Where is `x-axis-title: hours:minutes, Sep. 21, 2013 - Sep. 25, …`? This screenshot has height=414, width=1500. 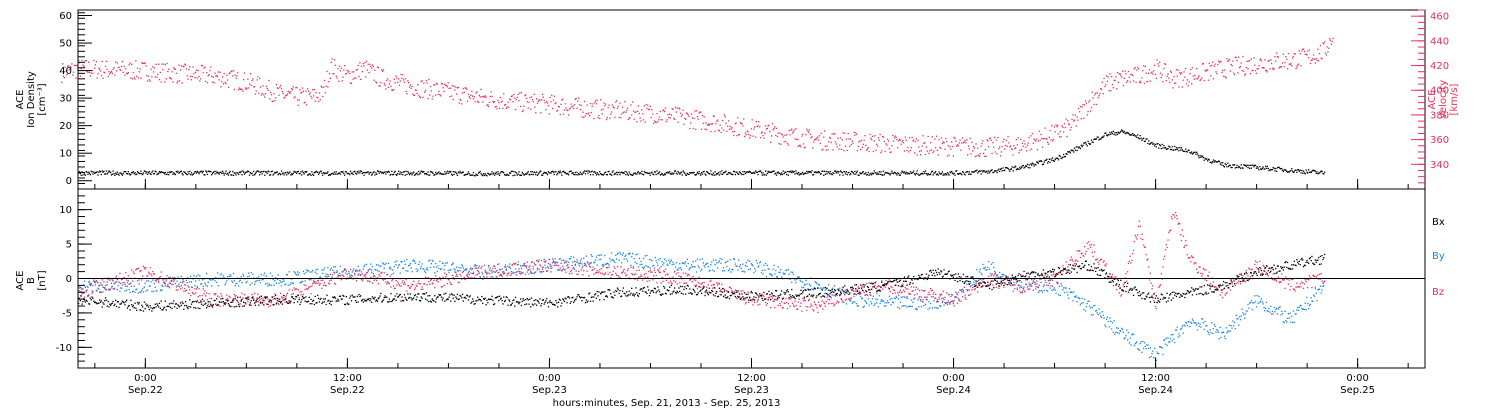 x-axis-title: hours:minutes, Sep. 21, 2013 - Sep. 25, … is located at coordinates (667, 403).